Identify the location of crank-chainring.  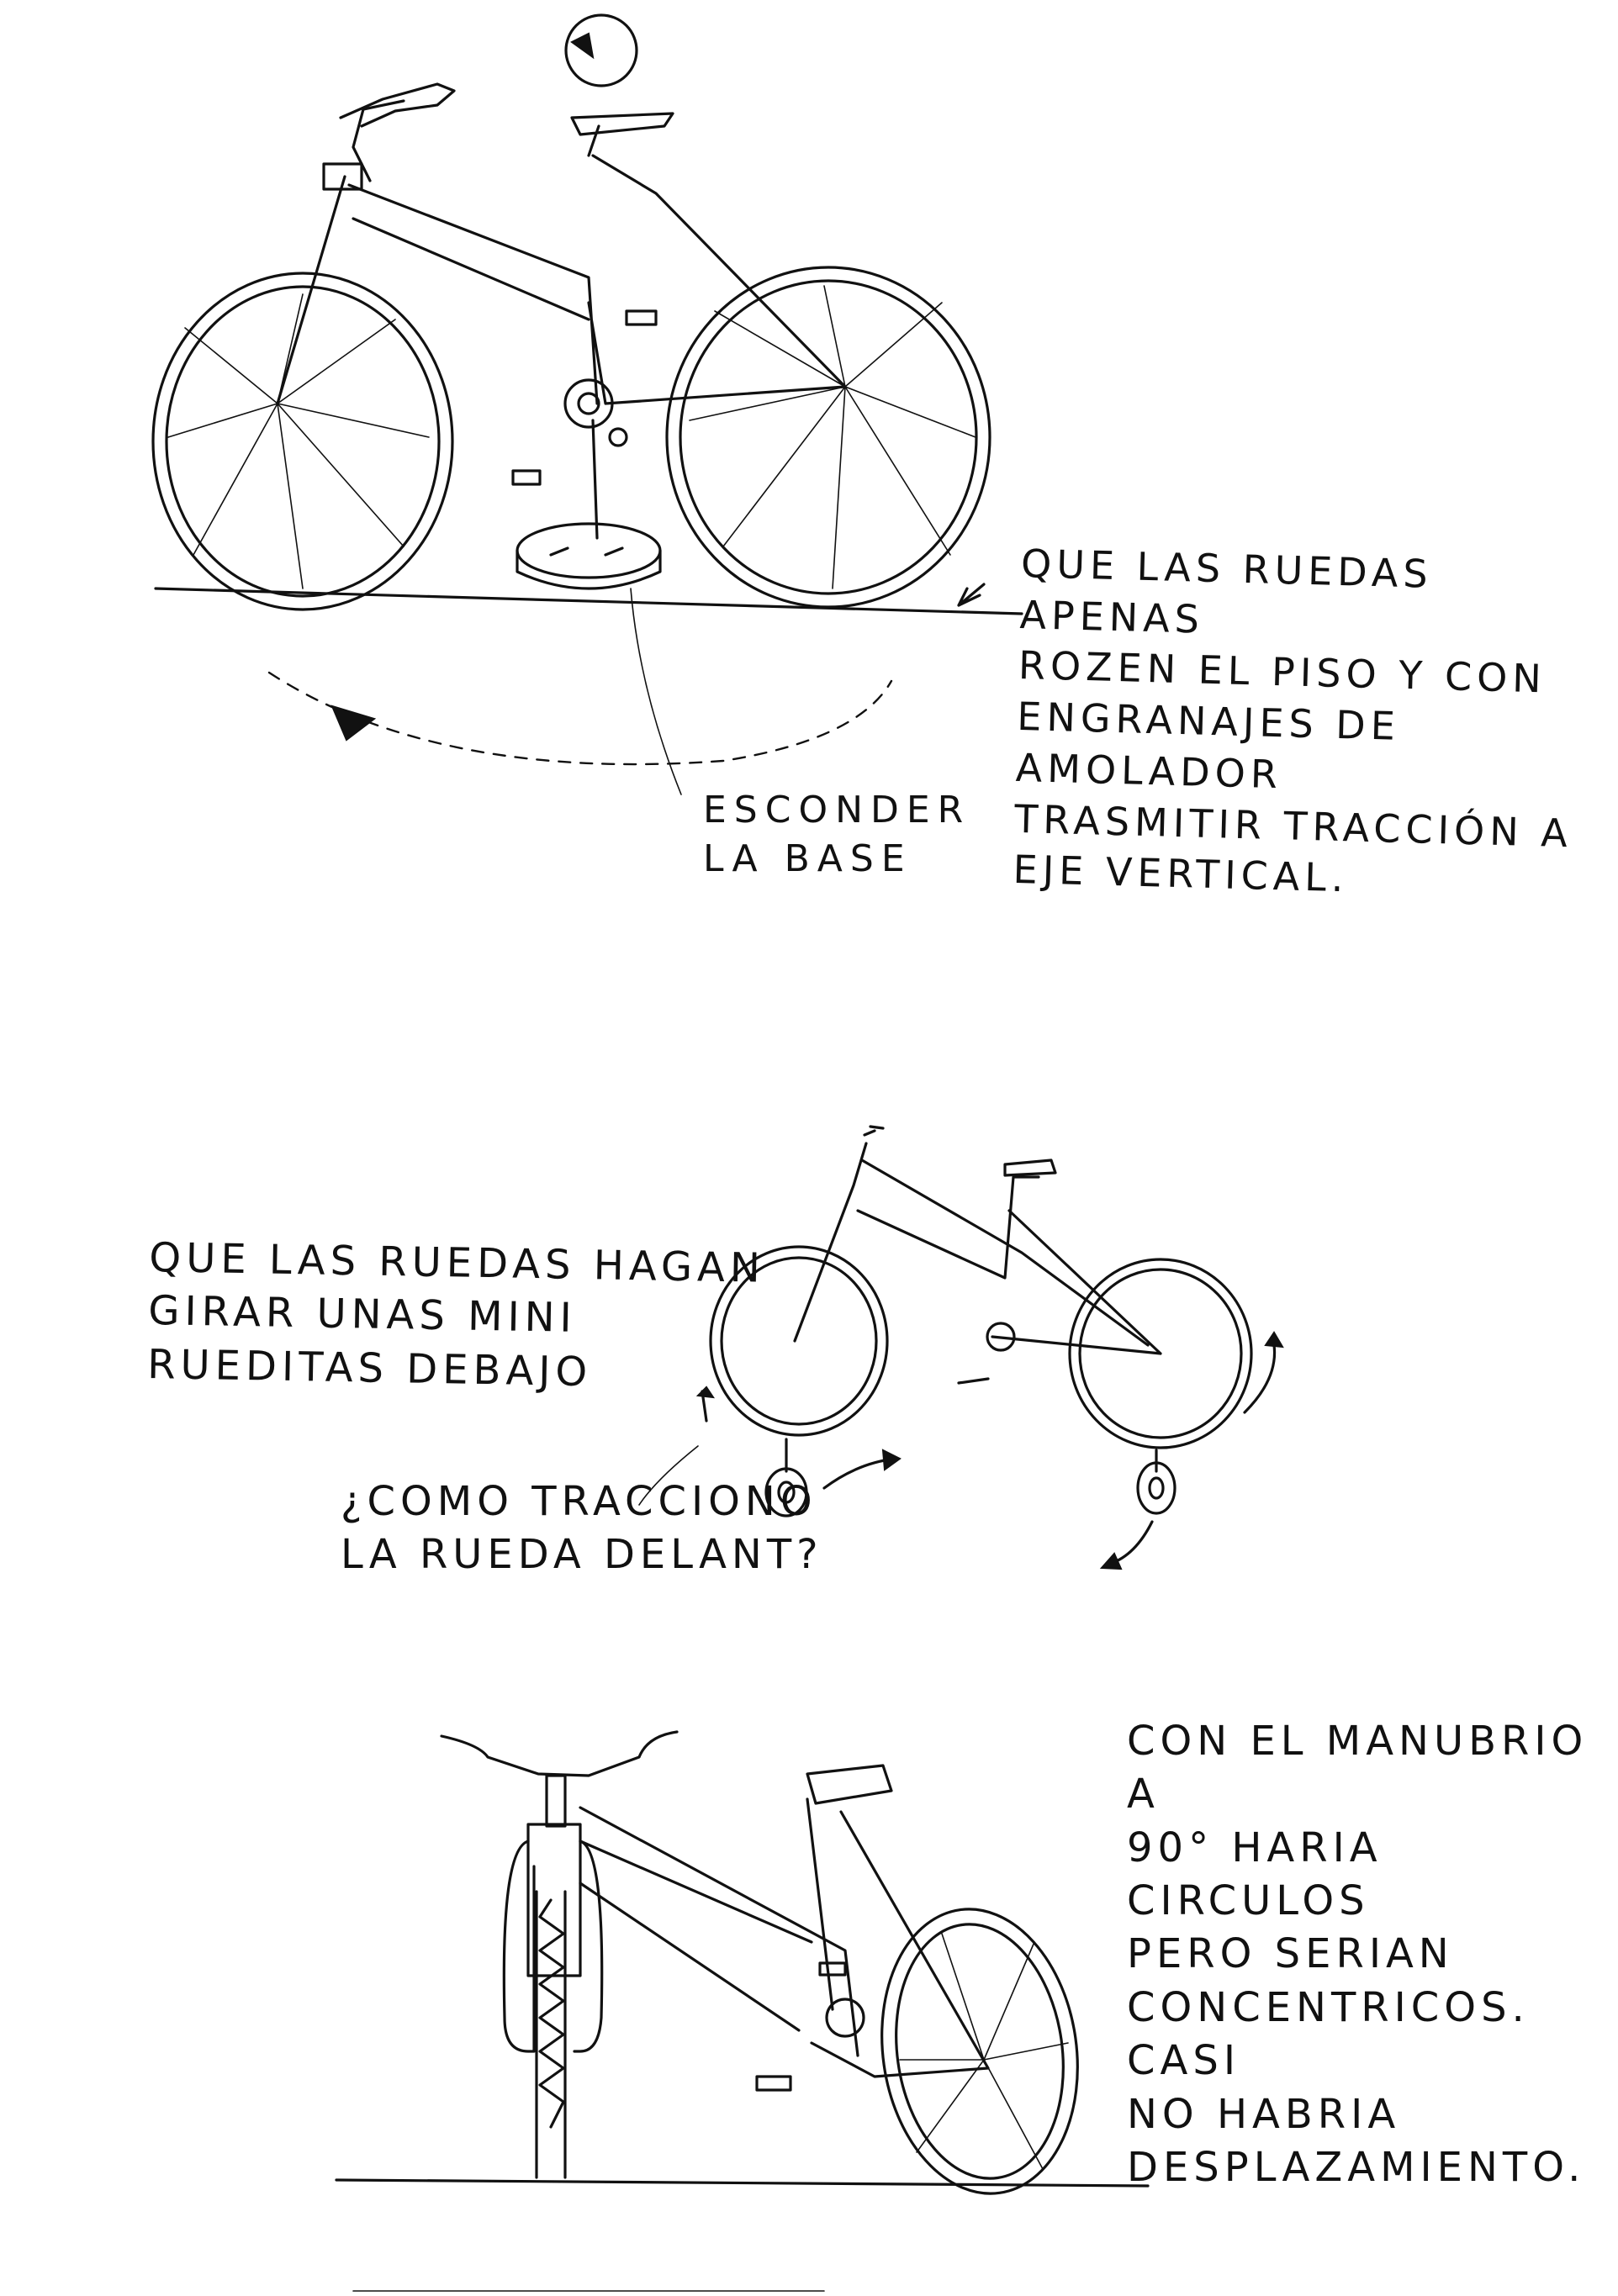
(588, 403).